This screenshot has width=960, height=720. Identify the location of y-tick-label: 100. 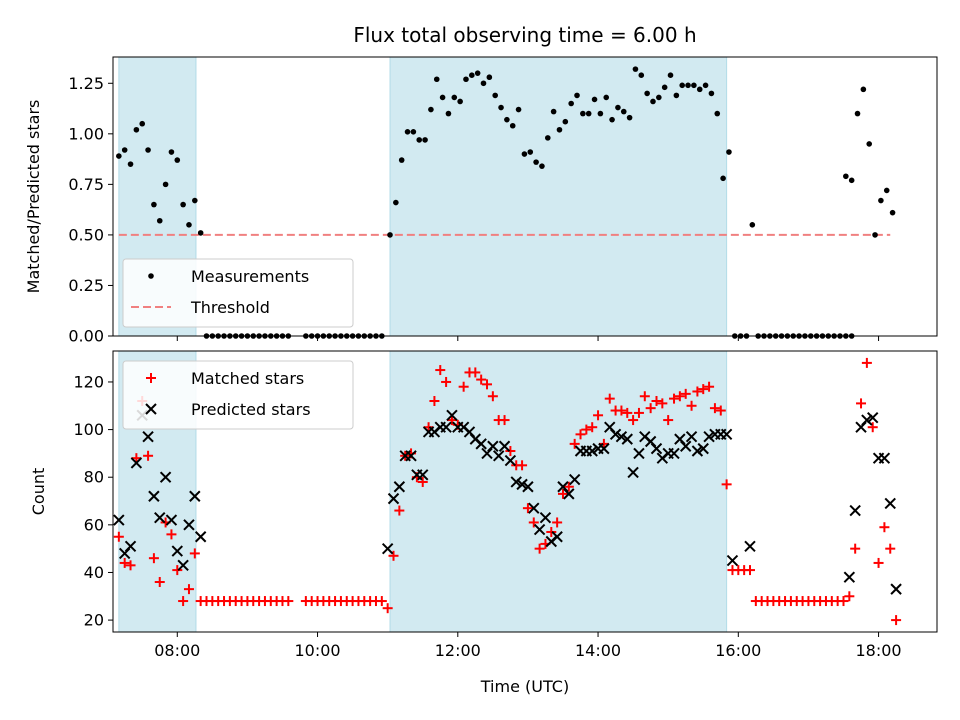
(88, 429).